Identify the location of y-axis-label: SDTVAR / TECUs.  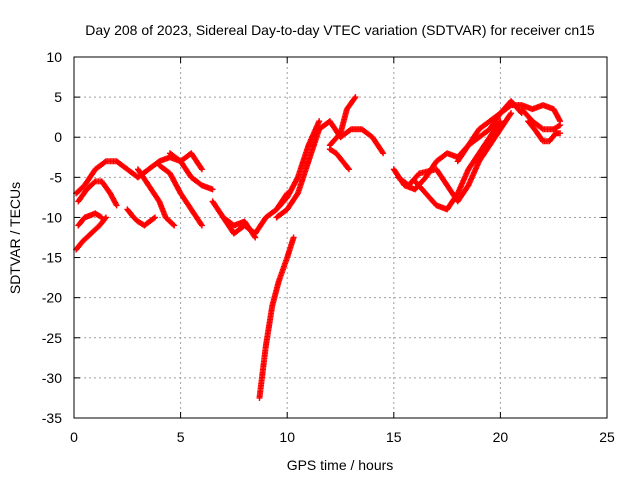
(15, 238).